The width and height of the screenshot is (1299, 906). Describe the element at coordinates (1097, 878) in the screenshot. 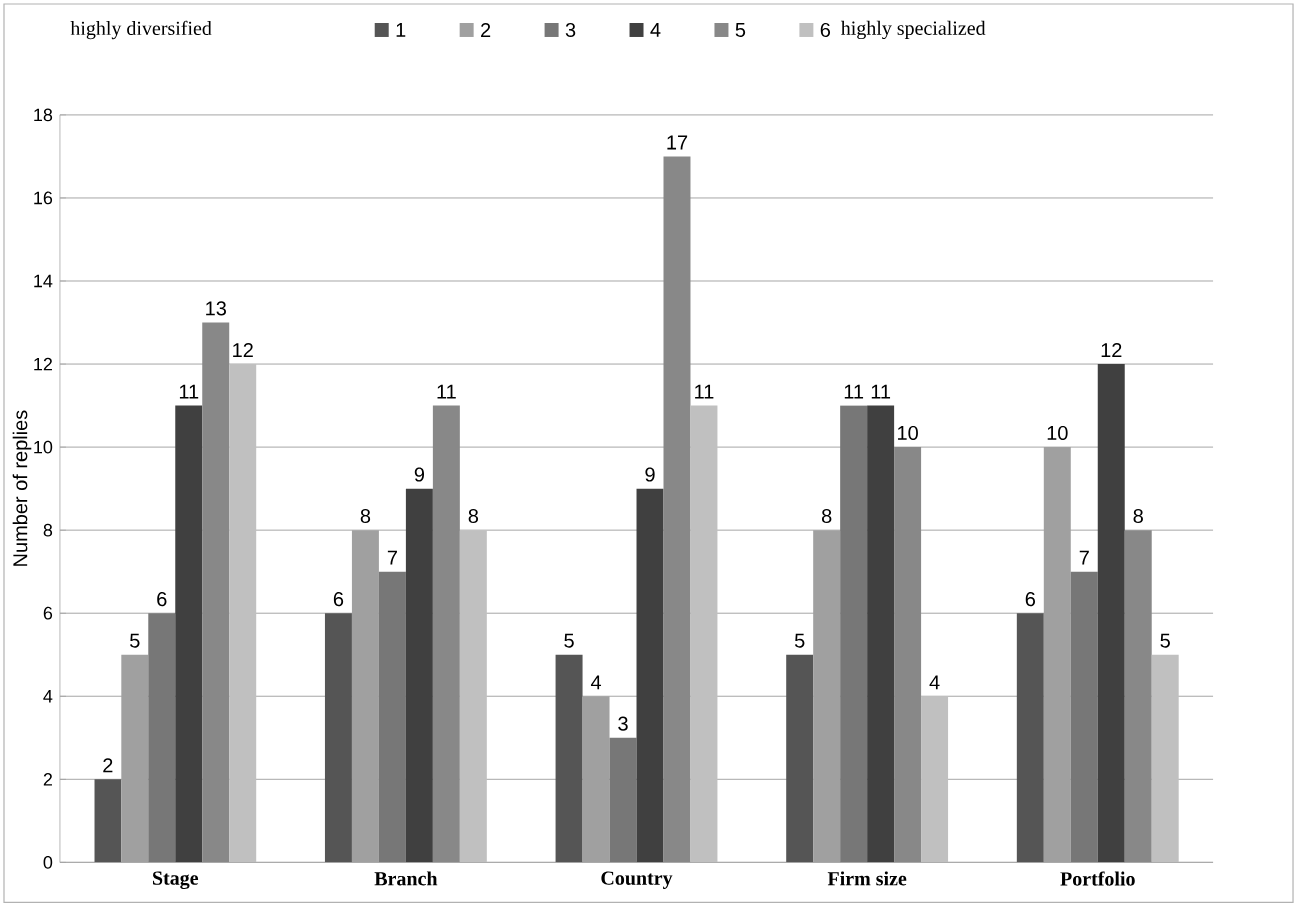

I see `x-tick-label: Portfolio` at that location.